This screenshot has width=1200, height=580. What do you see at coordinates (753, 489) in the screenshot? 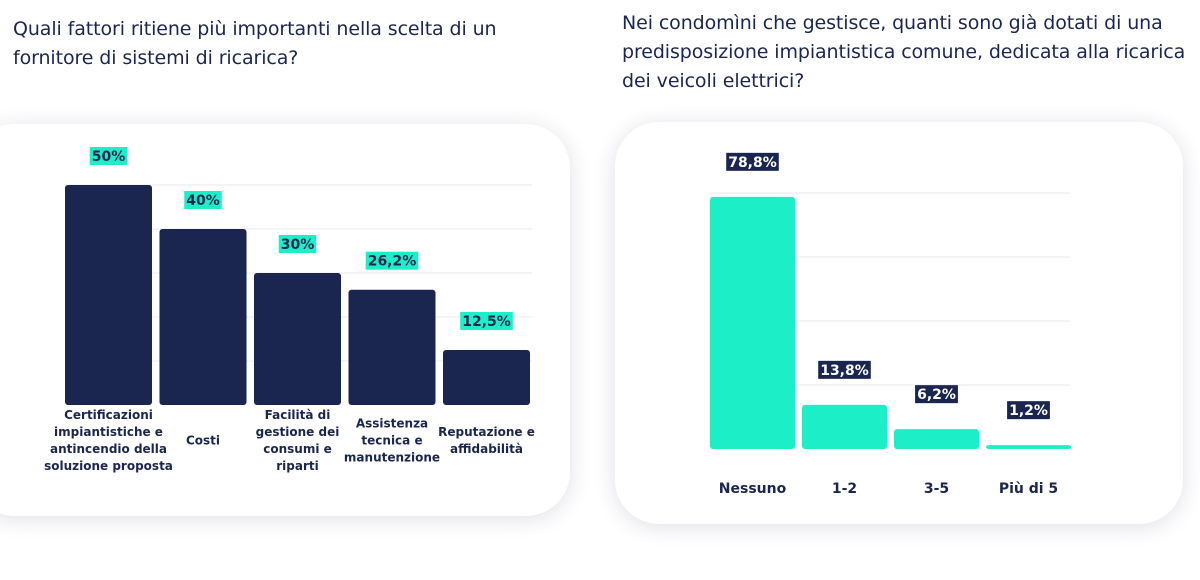
I see `right-chart-category-label-0: Nessuno` at bounding box center [753, 489].